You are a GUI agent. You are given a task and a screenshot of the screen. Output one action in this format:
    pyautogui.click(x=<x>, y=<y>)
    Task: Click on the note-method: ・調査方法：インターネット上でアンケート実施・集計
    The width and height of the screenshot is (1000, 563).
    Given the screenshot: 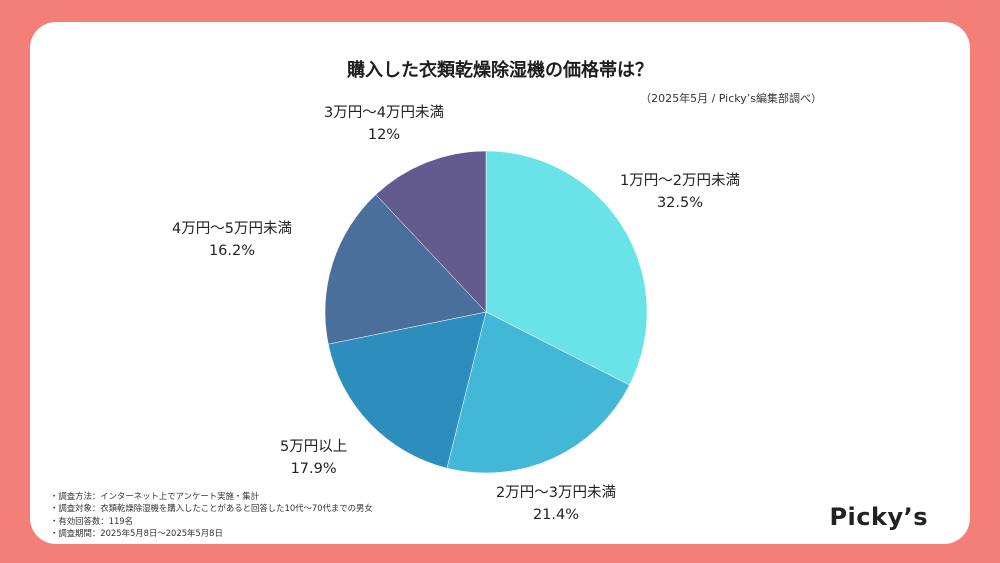 What is the action you would take?
    pyautogui.click(x=155, y=496)
    